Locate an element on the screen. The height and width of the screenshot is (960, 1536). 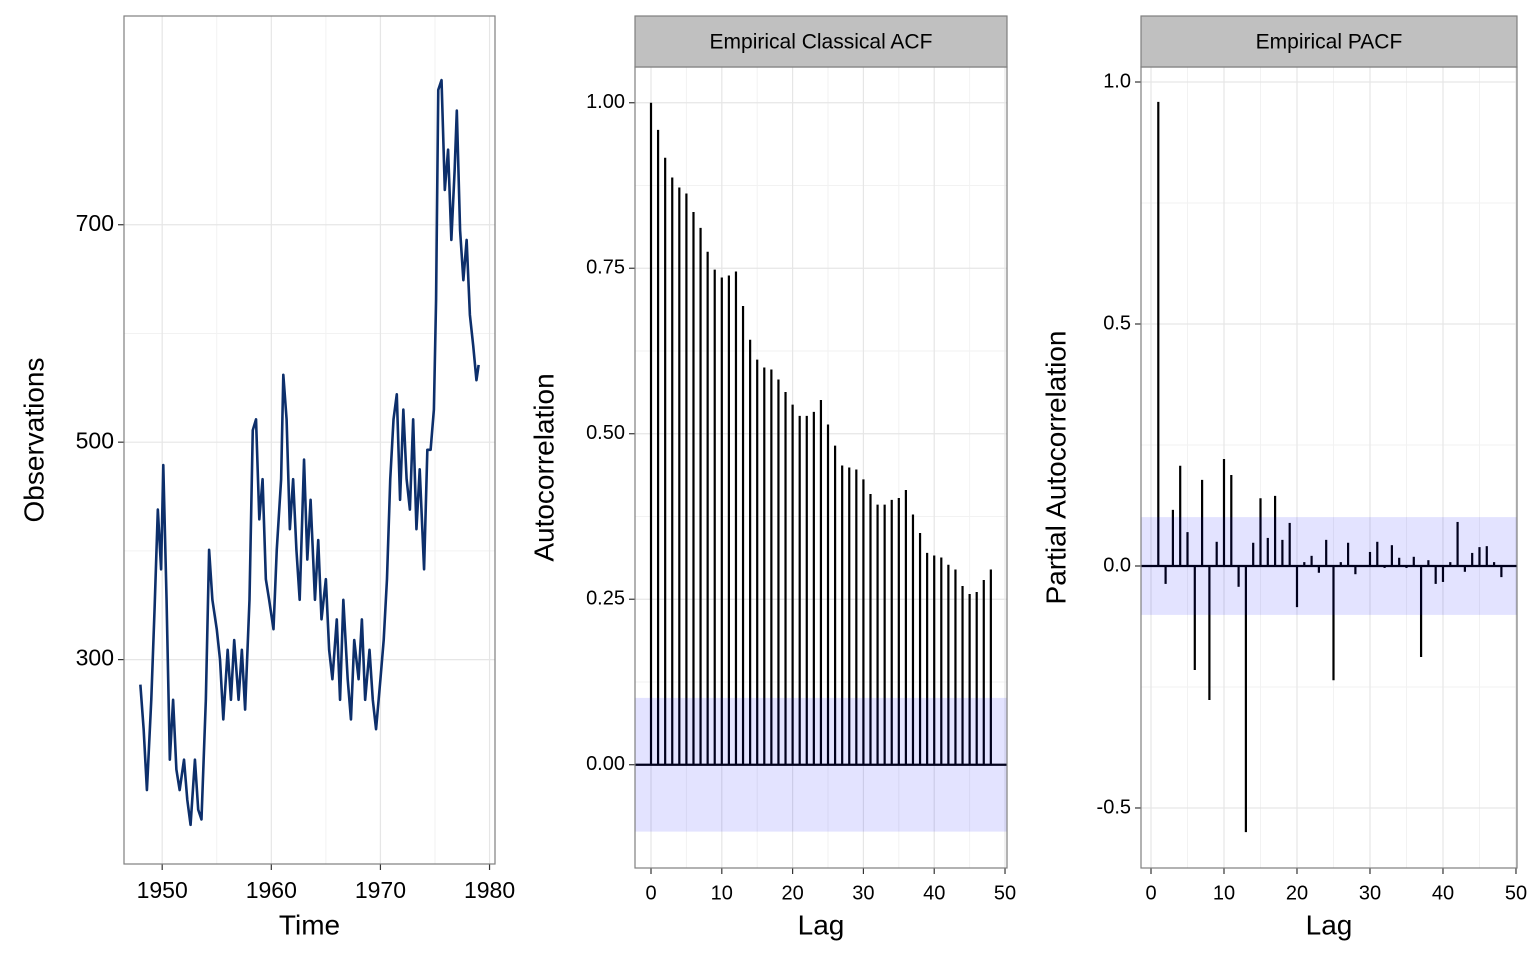
y-tick-label: 0.75 is located at coordinates (605, 268).